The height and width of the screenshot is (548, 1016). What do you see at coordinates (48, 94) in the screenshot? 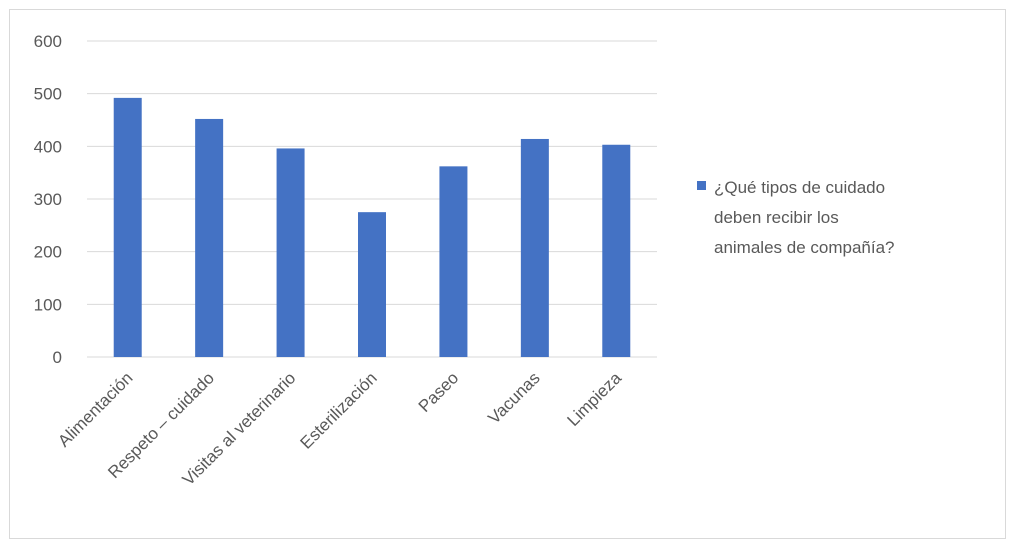
I see `y-tick-label: 500` at bounding box center [48, 94].